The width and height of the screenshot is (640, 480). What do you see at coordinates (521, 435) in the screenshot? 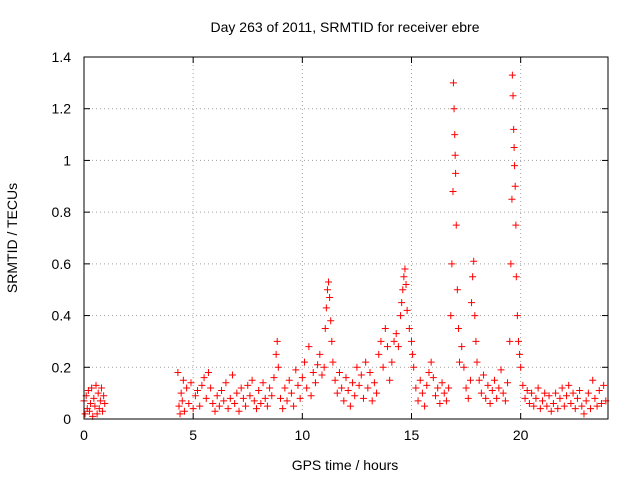
I see `x-tick-label: 20` at bounding box center [521, 435].